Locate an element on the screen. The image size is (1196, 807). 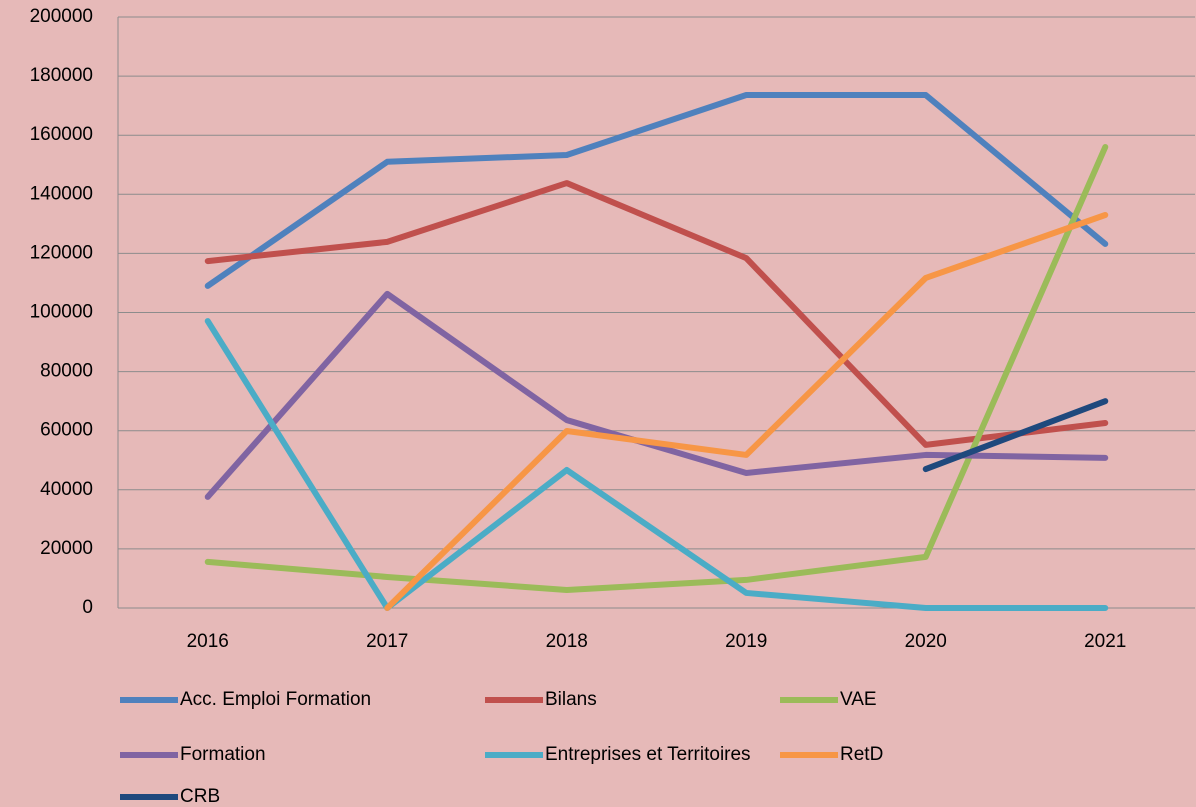
x-tick-label: 2020 is located at coordinates (926, 641).